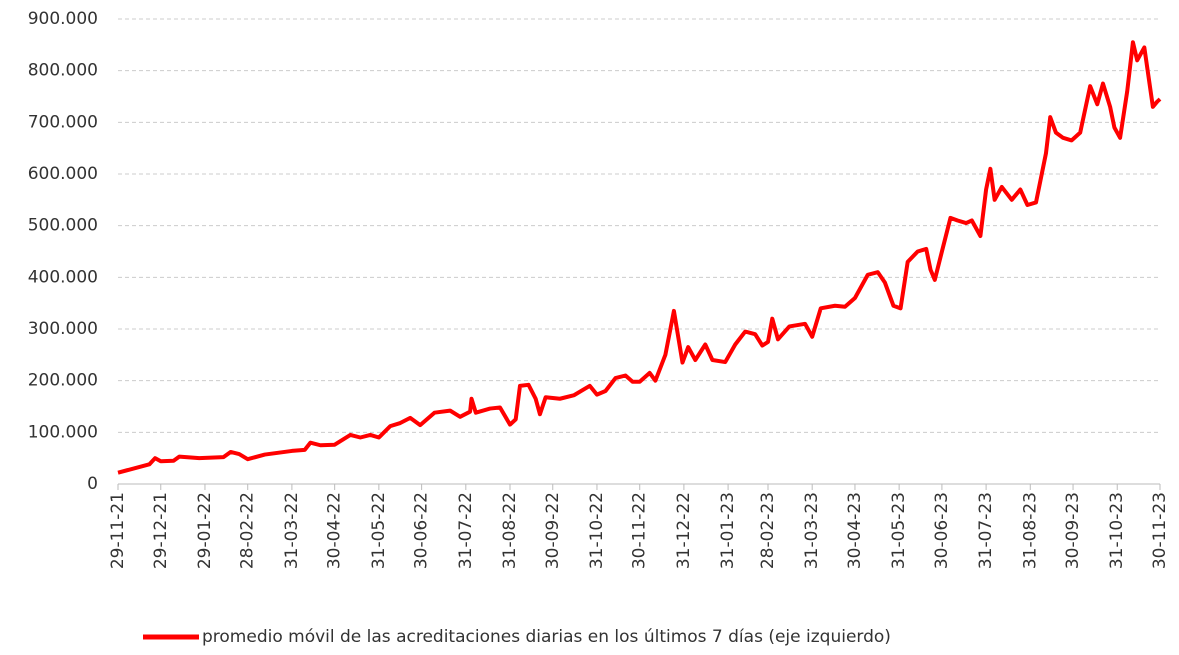 The width and height of the screenshot is (1179, 655). What do you see at coordinates (63, 329) in the screenshot?
I see `y-tick-label: 300.000` at bounding box center [63, 329].